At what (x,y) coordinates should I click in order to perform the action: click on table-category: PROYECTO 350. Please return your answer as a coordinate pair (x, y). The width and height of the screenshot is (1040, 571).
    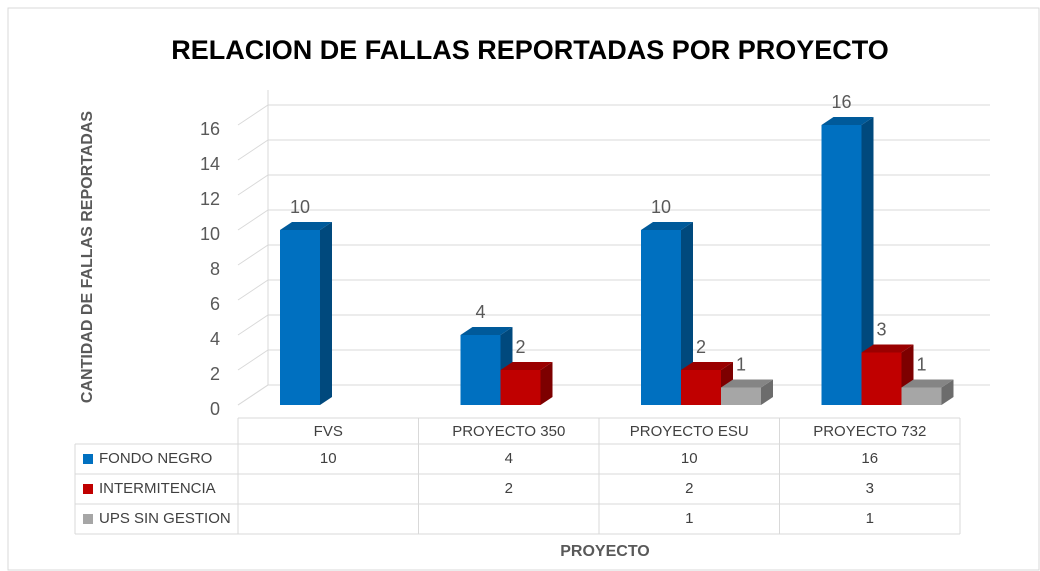
    Looking at the image, I should click on (508, 431).